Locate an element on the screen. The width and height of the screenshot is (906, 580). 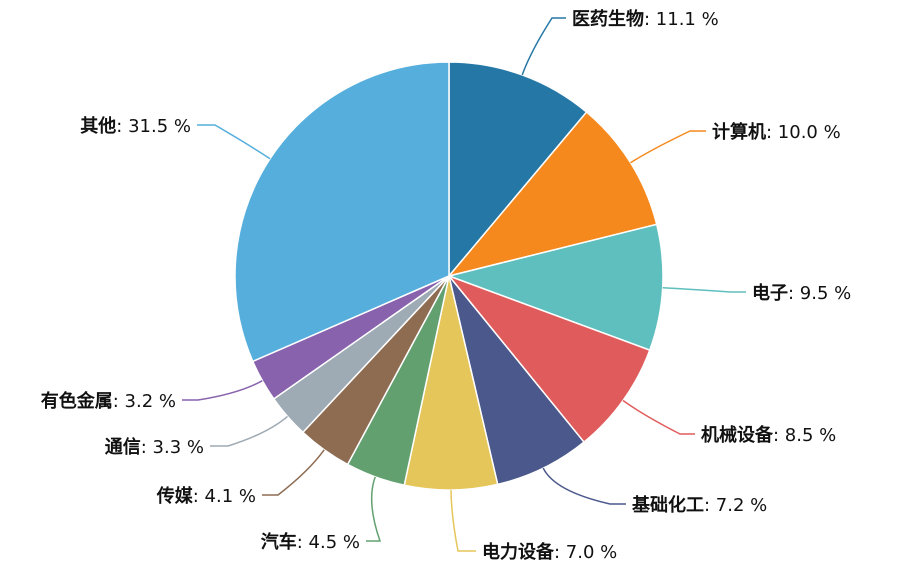
slice-label-1: 计算机: 10.0 % is located at coordinates (776, 132).